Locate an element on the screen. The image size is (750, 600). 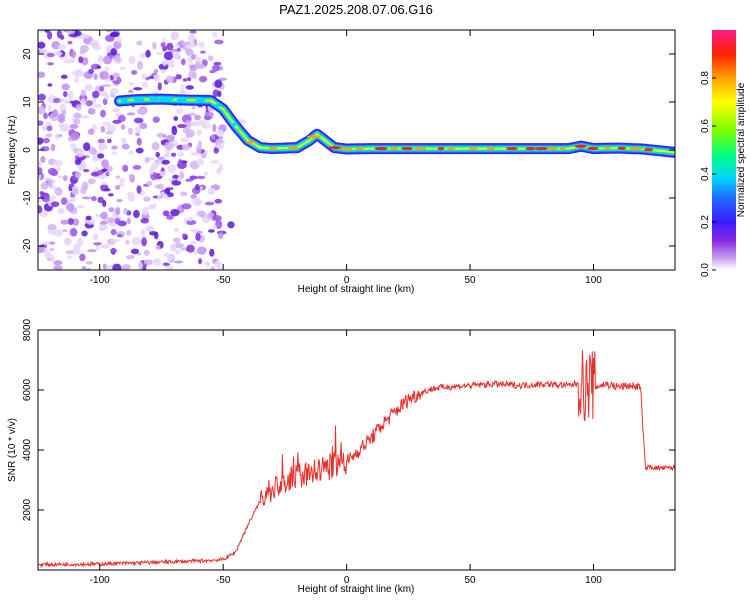
colorbar-tick-label: 0.0 is located at coordinates (705, 270).